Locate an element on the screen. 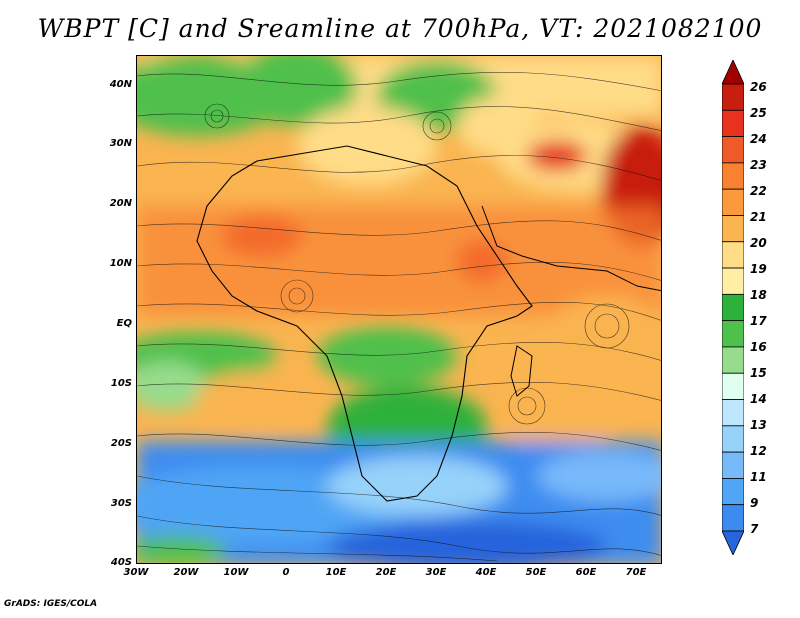 This screenshot has height=618, width=800. colorbar-tick-label: 18 is located at coordinates (758, 295).